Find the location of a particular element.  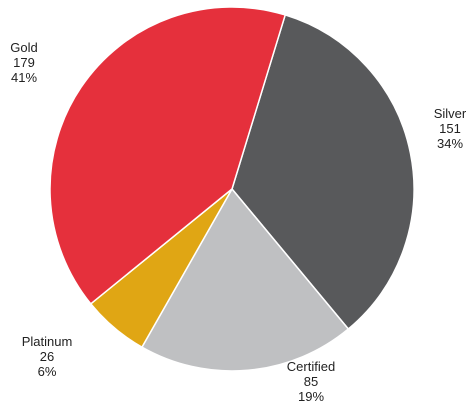

pie-label-certified-percent: 19% is located at coordinates (311, 396).